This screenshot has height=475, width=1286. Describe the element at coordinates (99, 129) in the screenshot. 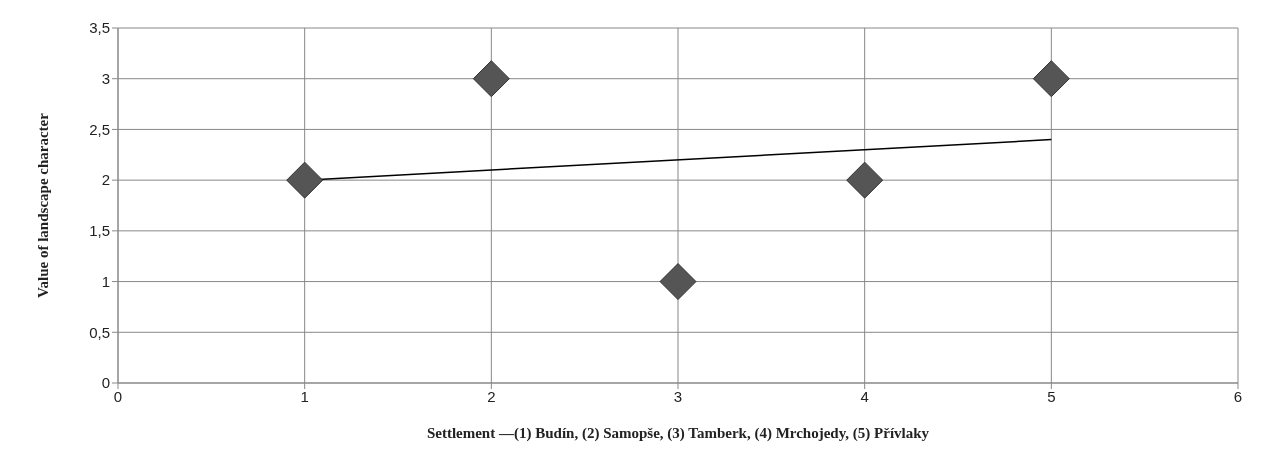

I see `y-tick-label: 2,5` at that location.